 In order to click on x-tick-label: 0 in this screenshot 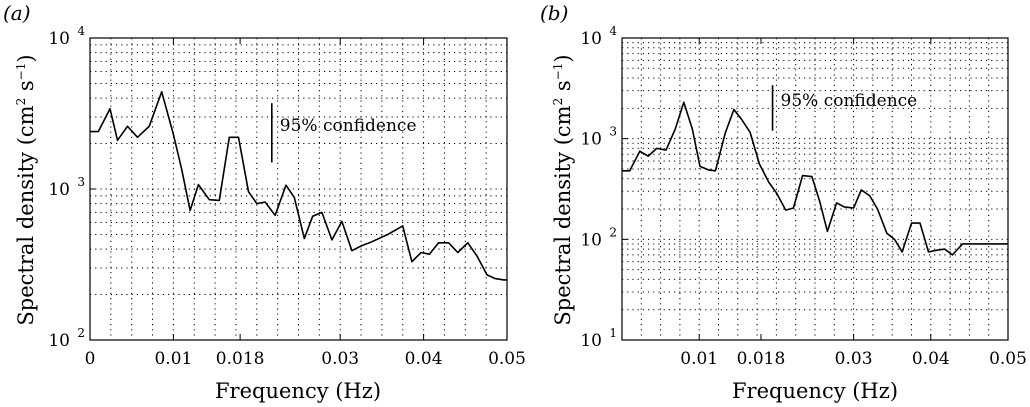, I will do `click(90, 359)`.